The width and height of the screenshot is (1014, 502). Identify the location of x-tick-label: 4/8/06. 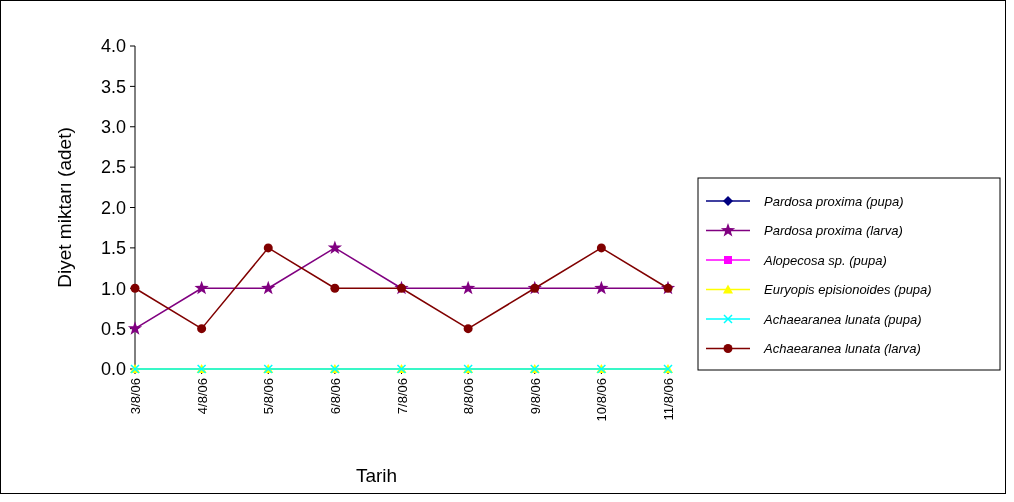
(202, 396).